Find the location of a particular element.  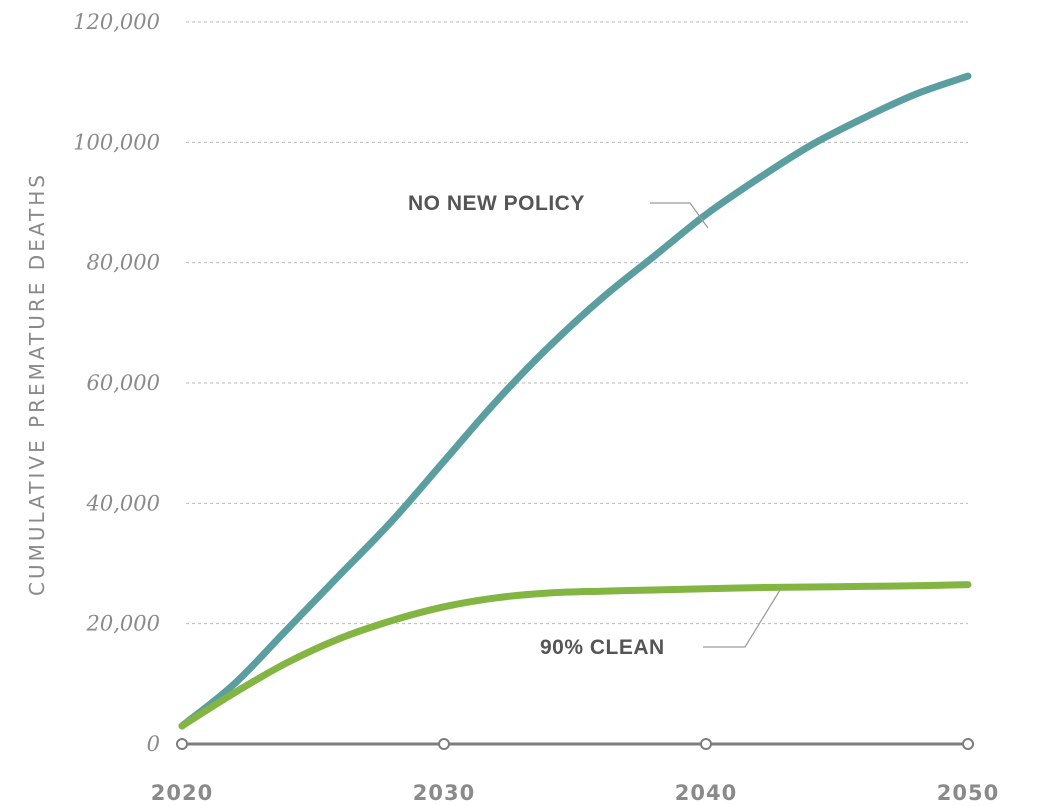

clean-90-line is located at coordinates (575, 655).